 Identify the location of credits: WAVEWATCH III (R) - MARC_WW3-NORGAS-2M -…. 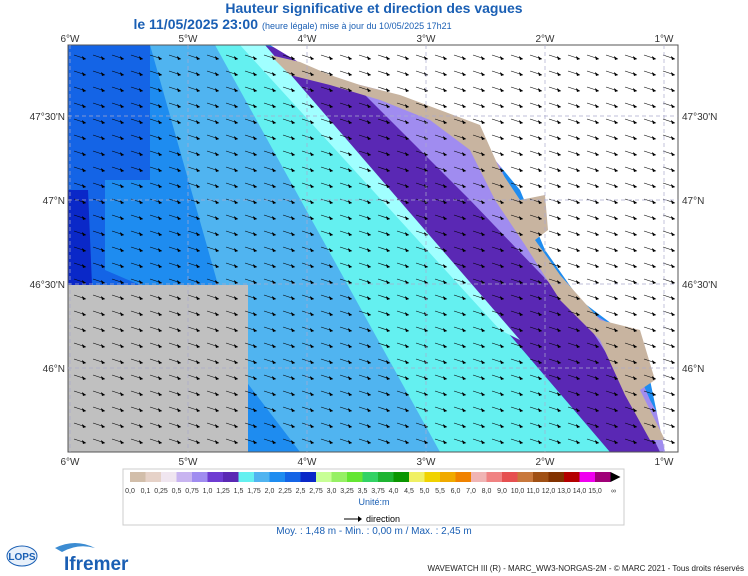
(586, 568).